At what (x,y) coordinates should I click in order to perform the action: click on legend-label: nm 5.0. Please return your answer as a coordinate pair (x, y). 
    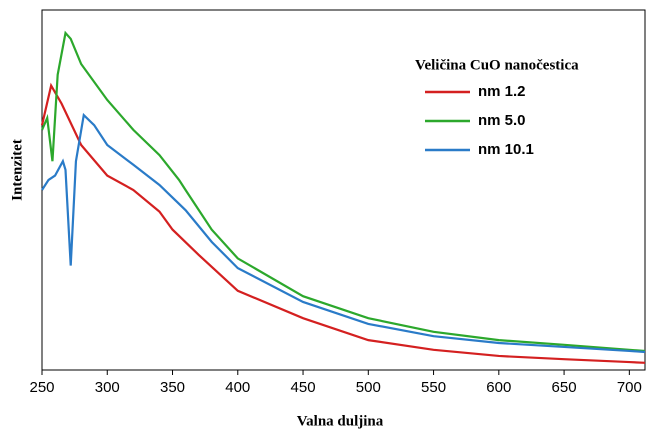
    Looking at the image, I should click on (502, 120).